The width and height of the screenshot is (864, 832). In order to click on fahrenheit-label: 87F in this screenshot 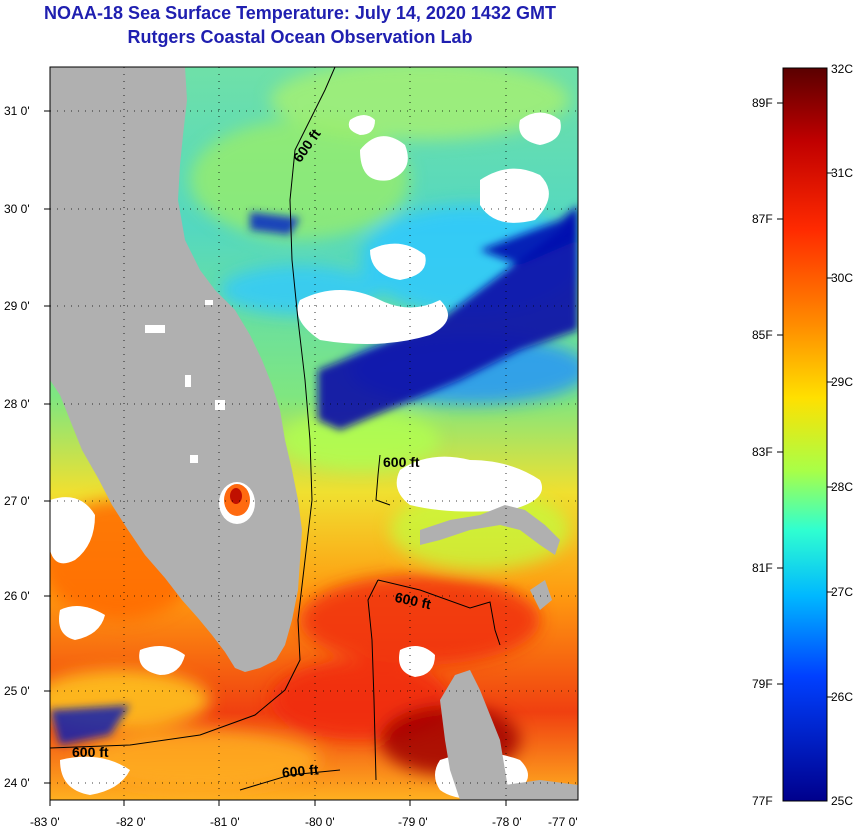, I will do `click(762, 219)`.